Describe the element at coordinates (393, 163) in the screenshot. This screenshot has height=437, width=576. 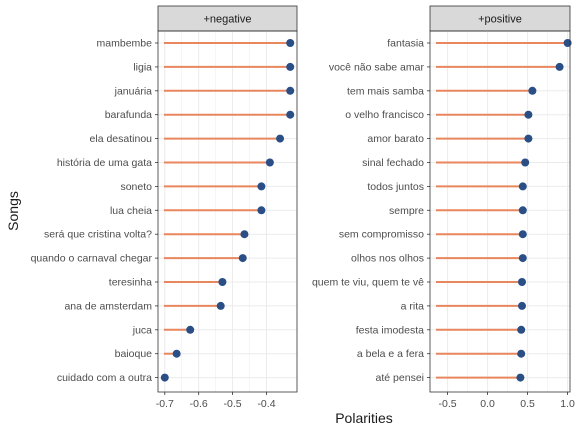
I see `y-tick-label: sinal fechado` at that location.